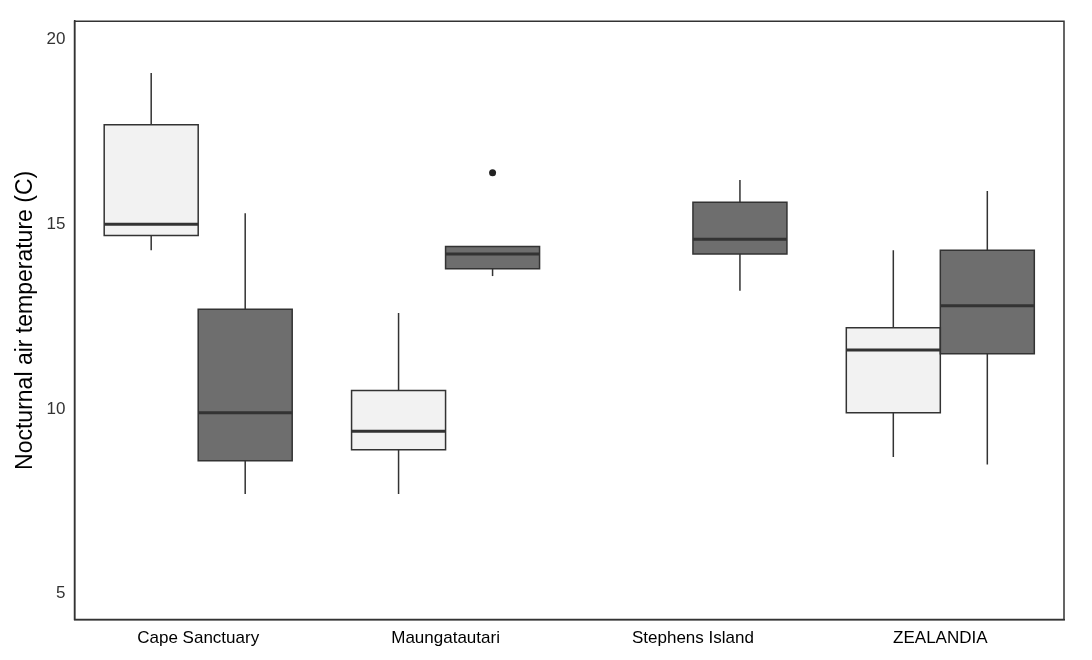 This screenshot has height=660, width=1092. What do you see at coordinates (941, 638) in the screenshot?
I see `x-tick-label: ZEALANDIA` at bounding box center [941, 638].